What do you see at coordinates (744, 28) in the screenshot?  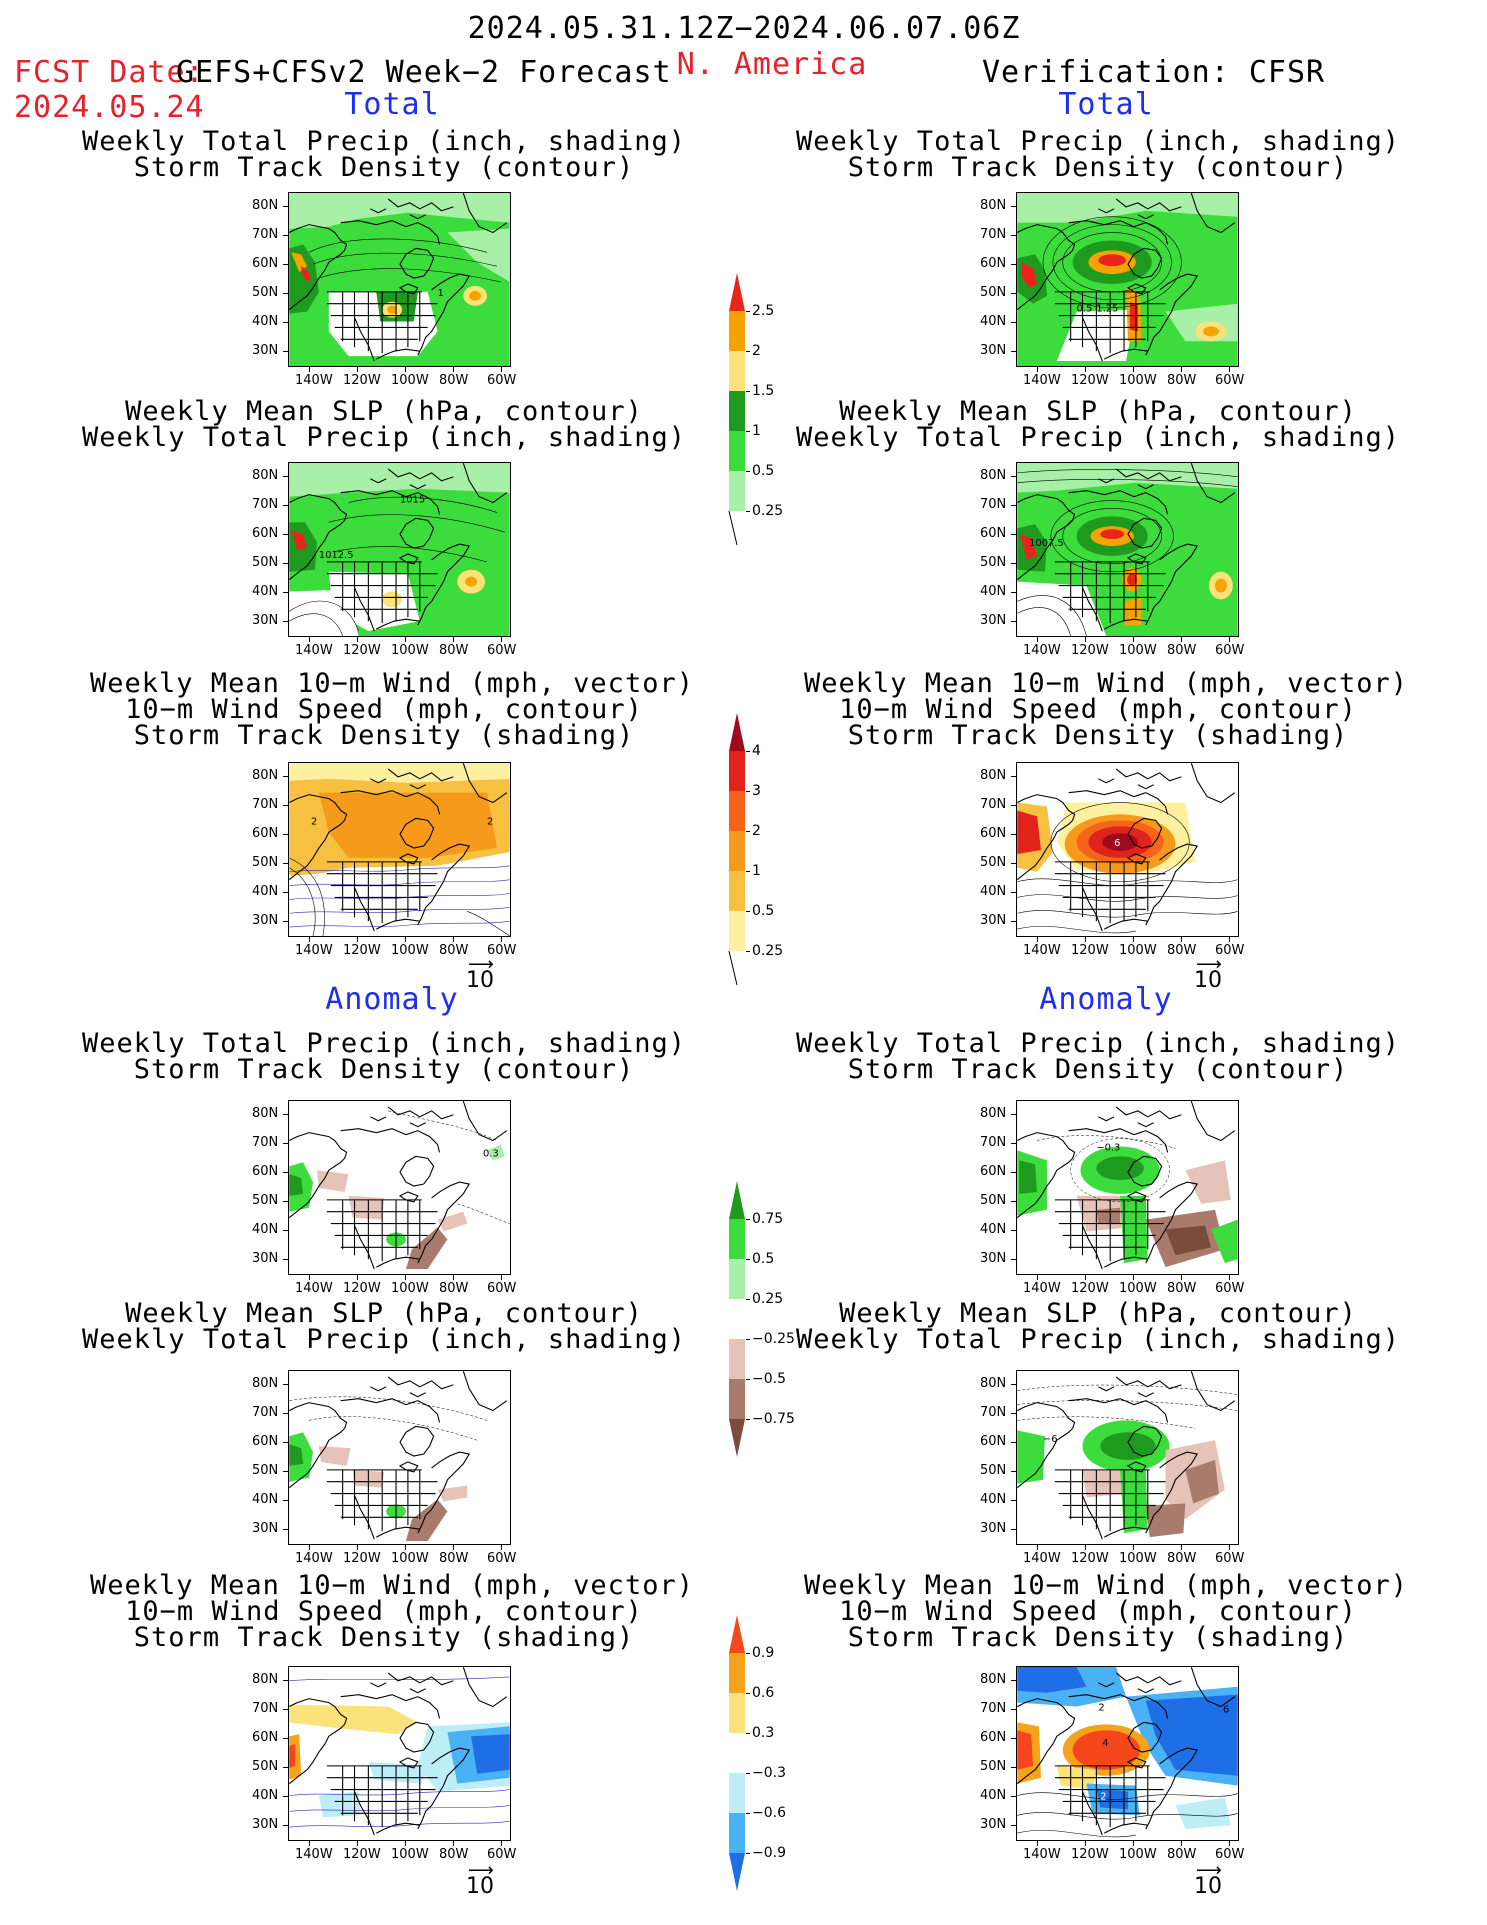 I see `forecast-period: 2024.05.31.12Z−2024.06.07.06Z` at bounding box center [744, 28].